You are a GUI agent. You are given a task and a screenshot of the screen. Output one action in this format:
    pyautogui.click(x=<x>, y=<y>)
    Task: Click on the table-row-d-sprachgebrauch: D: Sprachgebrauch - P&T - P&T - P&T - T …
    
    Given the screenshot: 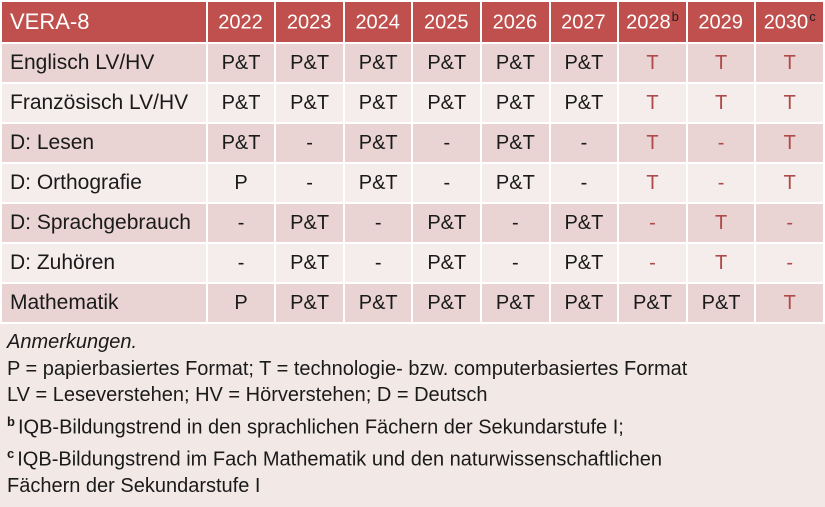 What is the action you would take?
    pyautogui.click(x=412, y=223)
    